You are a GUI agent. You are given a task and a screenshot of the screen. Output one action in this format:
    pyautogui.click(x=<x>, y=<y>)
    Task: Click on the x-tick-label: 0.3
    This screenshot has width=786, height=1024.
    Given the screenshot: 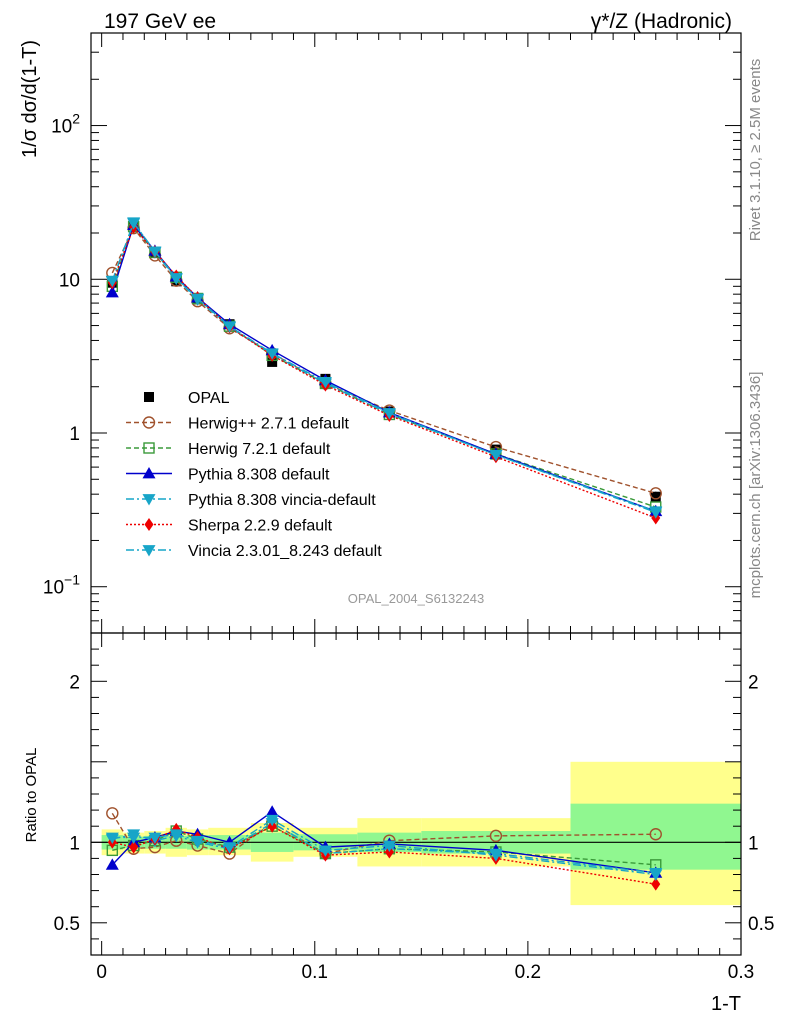 What is the action you would take?
    pyautogui.click(x=741, y=972)
    